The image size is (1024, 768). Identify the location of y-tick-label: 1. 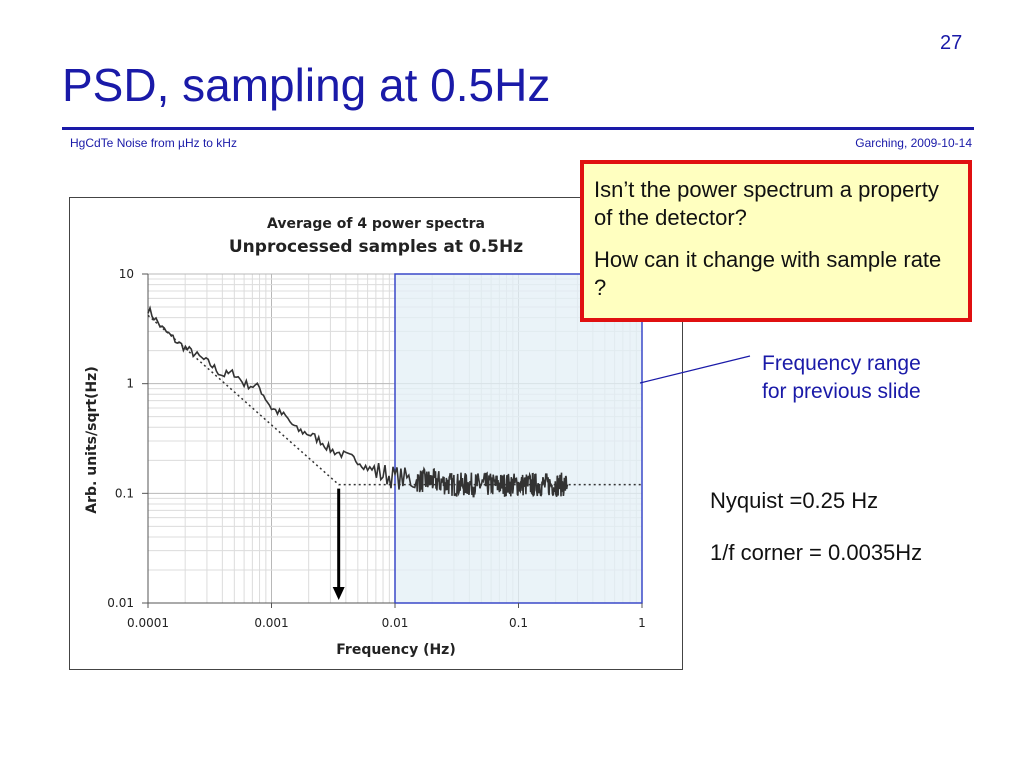
(130, 384).